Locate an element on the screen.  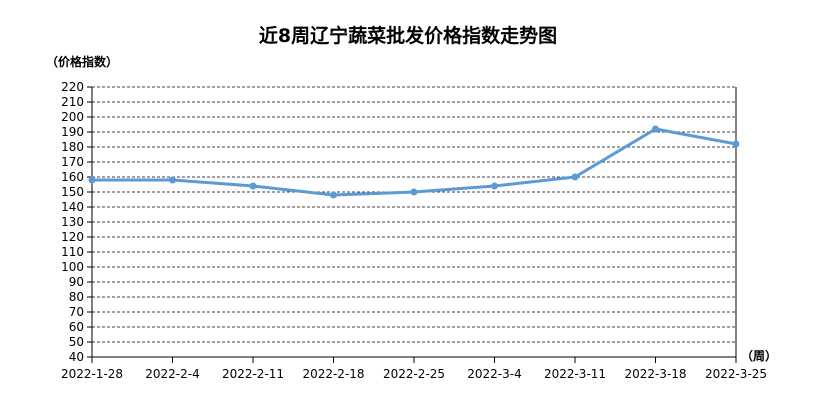
y-tick-label: 190 is located at coordinates (72, 132).